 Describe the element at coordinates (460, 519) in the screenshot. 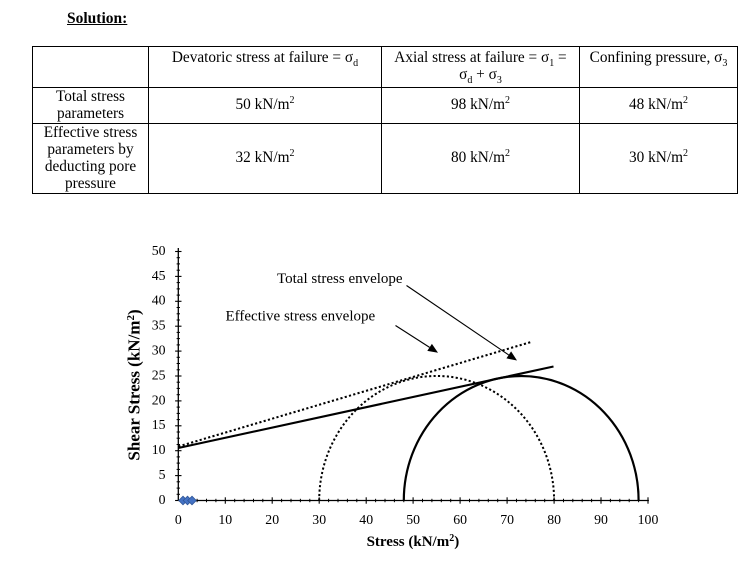

I see `svg-text: 60` at that location.